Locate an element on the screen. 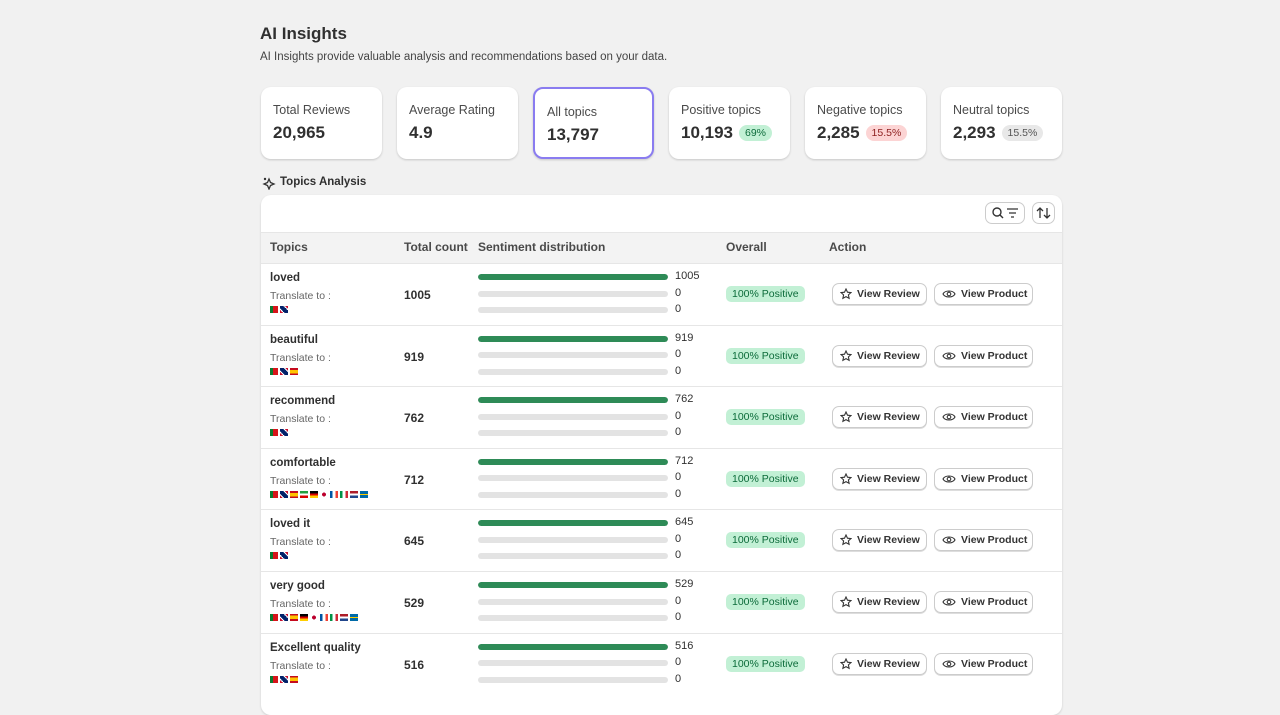 This screenshot has width=1280, height=715. button-label: View Review is located at coordinates (888, 355).